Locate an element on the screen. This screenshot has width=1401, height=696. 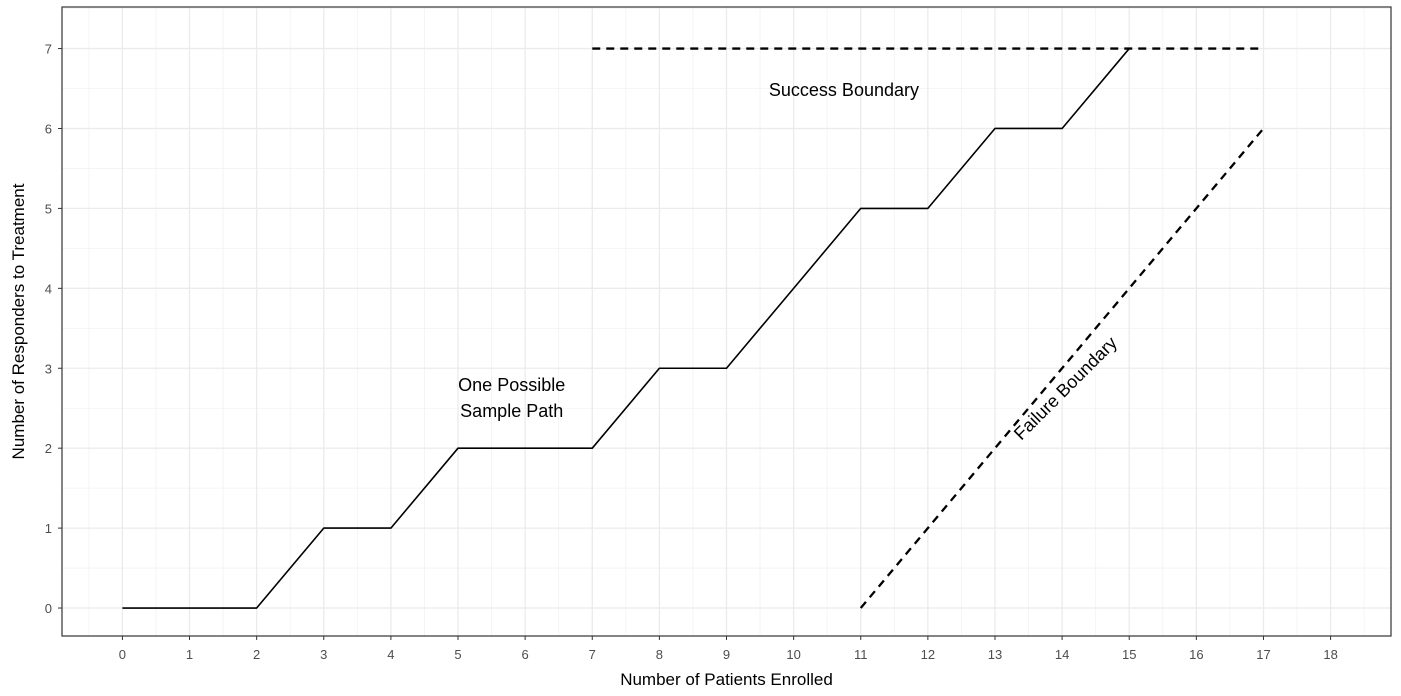
annotation-path: One Possible Sample Path is located at coordinates (511, 398).